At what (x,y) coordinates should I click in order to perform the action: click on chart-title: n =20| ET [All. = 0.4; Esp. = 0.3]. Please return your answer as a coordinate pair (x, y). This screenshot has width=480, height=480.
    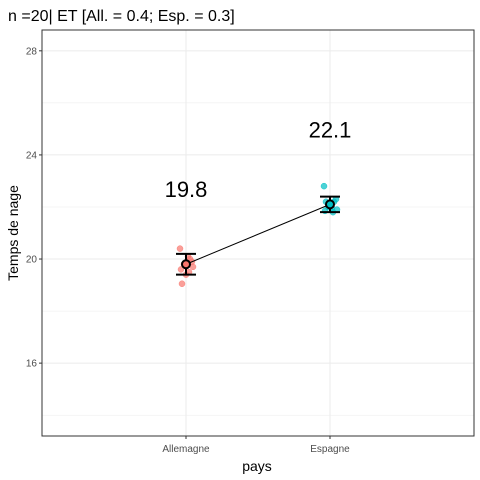
    Looking at the image, I should click on (121, 16).